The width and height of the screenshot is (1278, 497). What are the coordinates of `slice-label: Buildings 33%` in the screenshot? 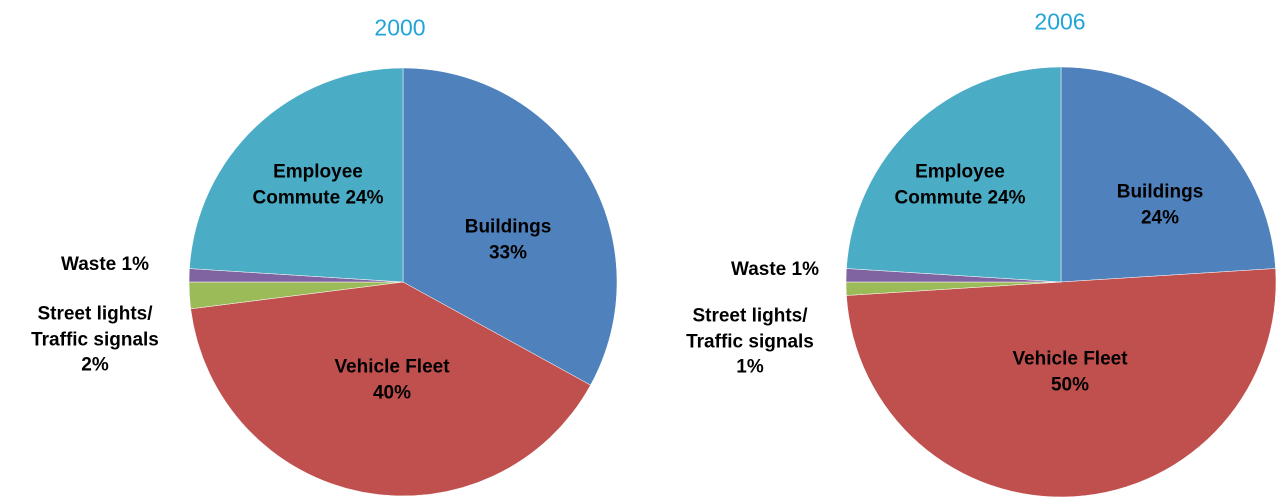 It's located at (508, 239).